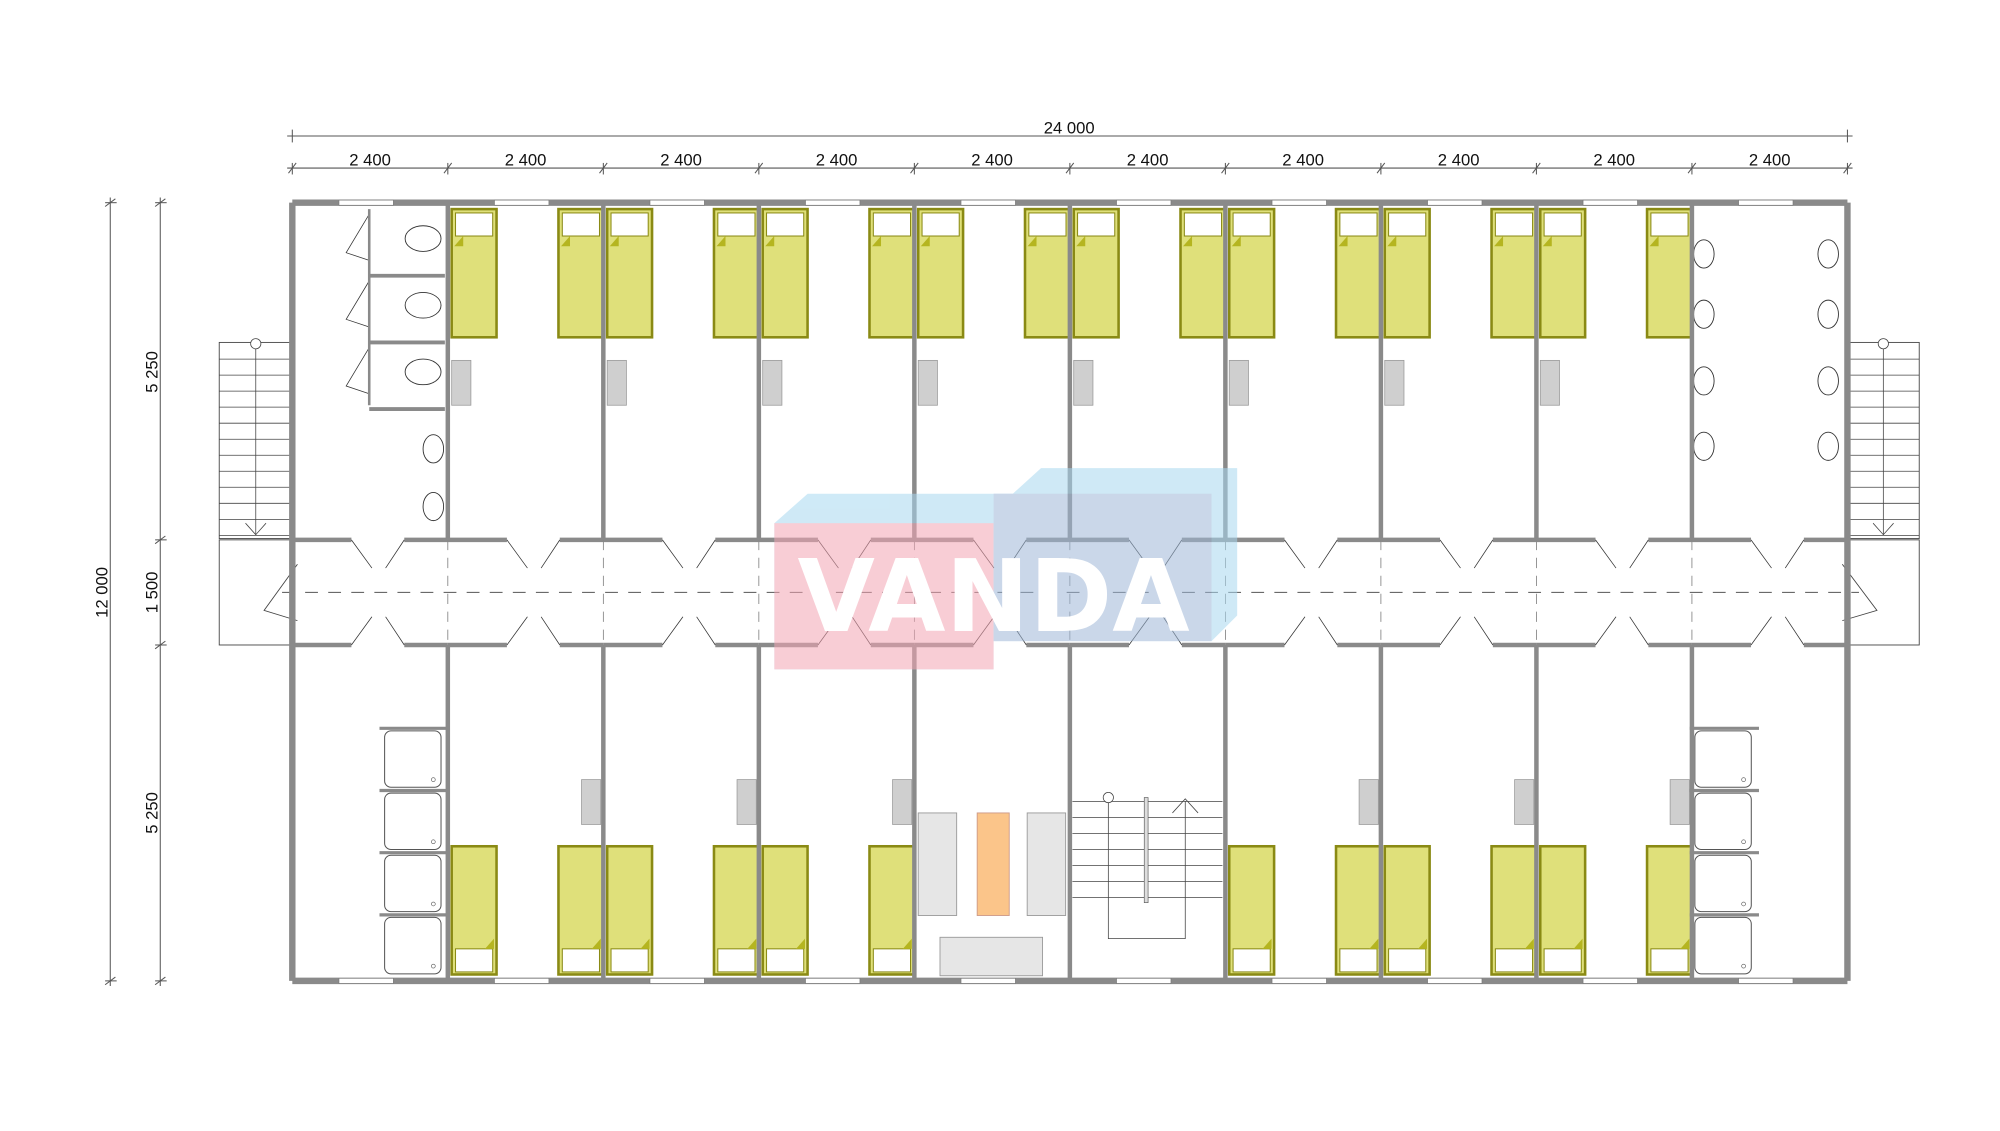 Image resolution: width=2000 pixels, height=1131 pixels. I want to click on toilet-icon, so click(423, 305).